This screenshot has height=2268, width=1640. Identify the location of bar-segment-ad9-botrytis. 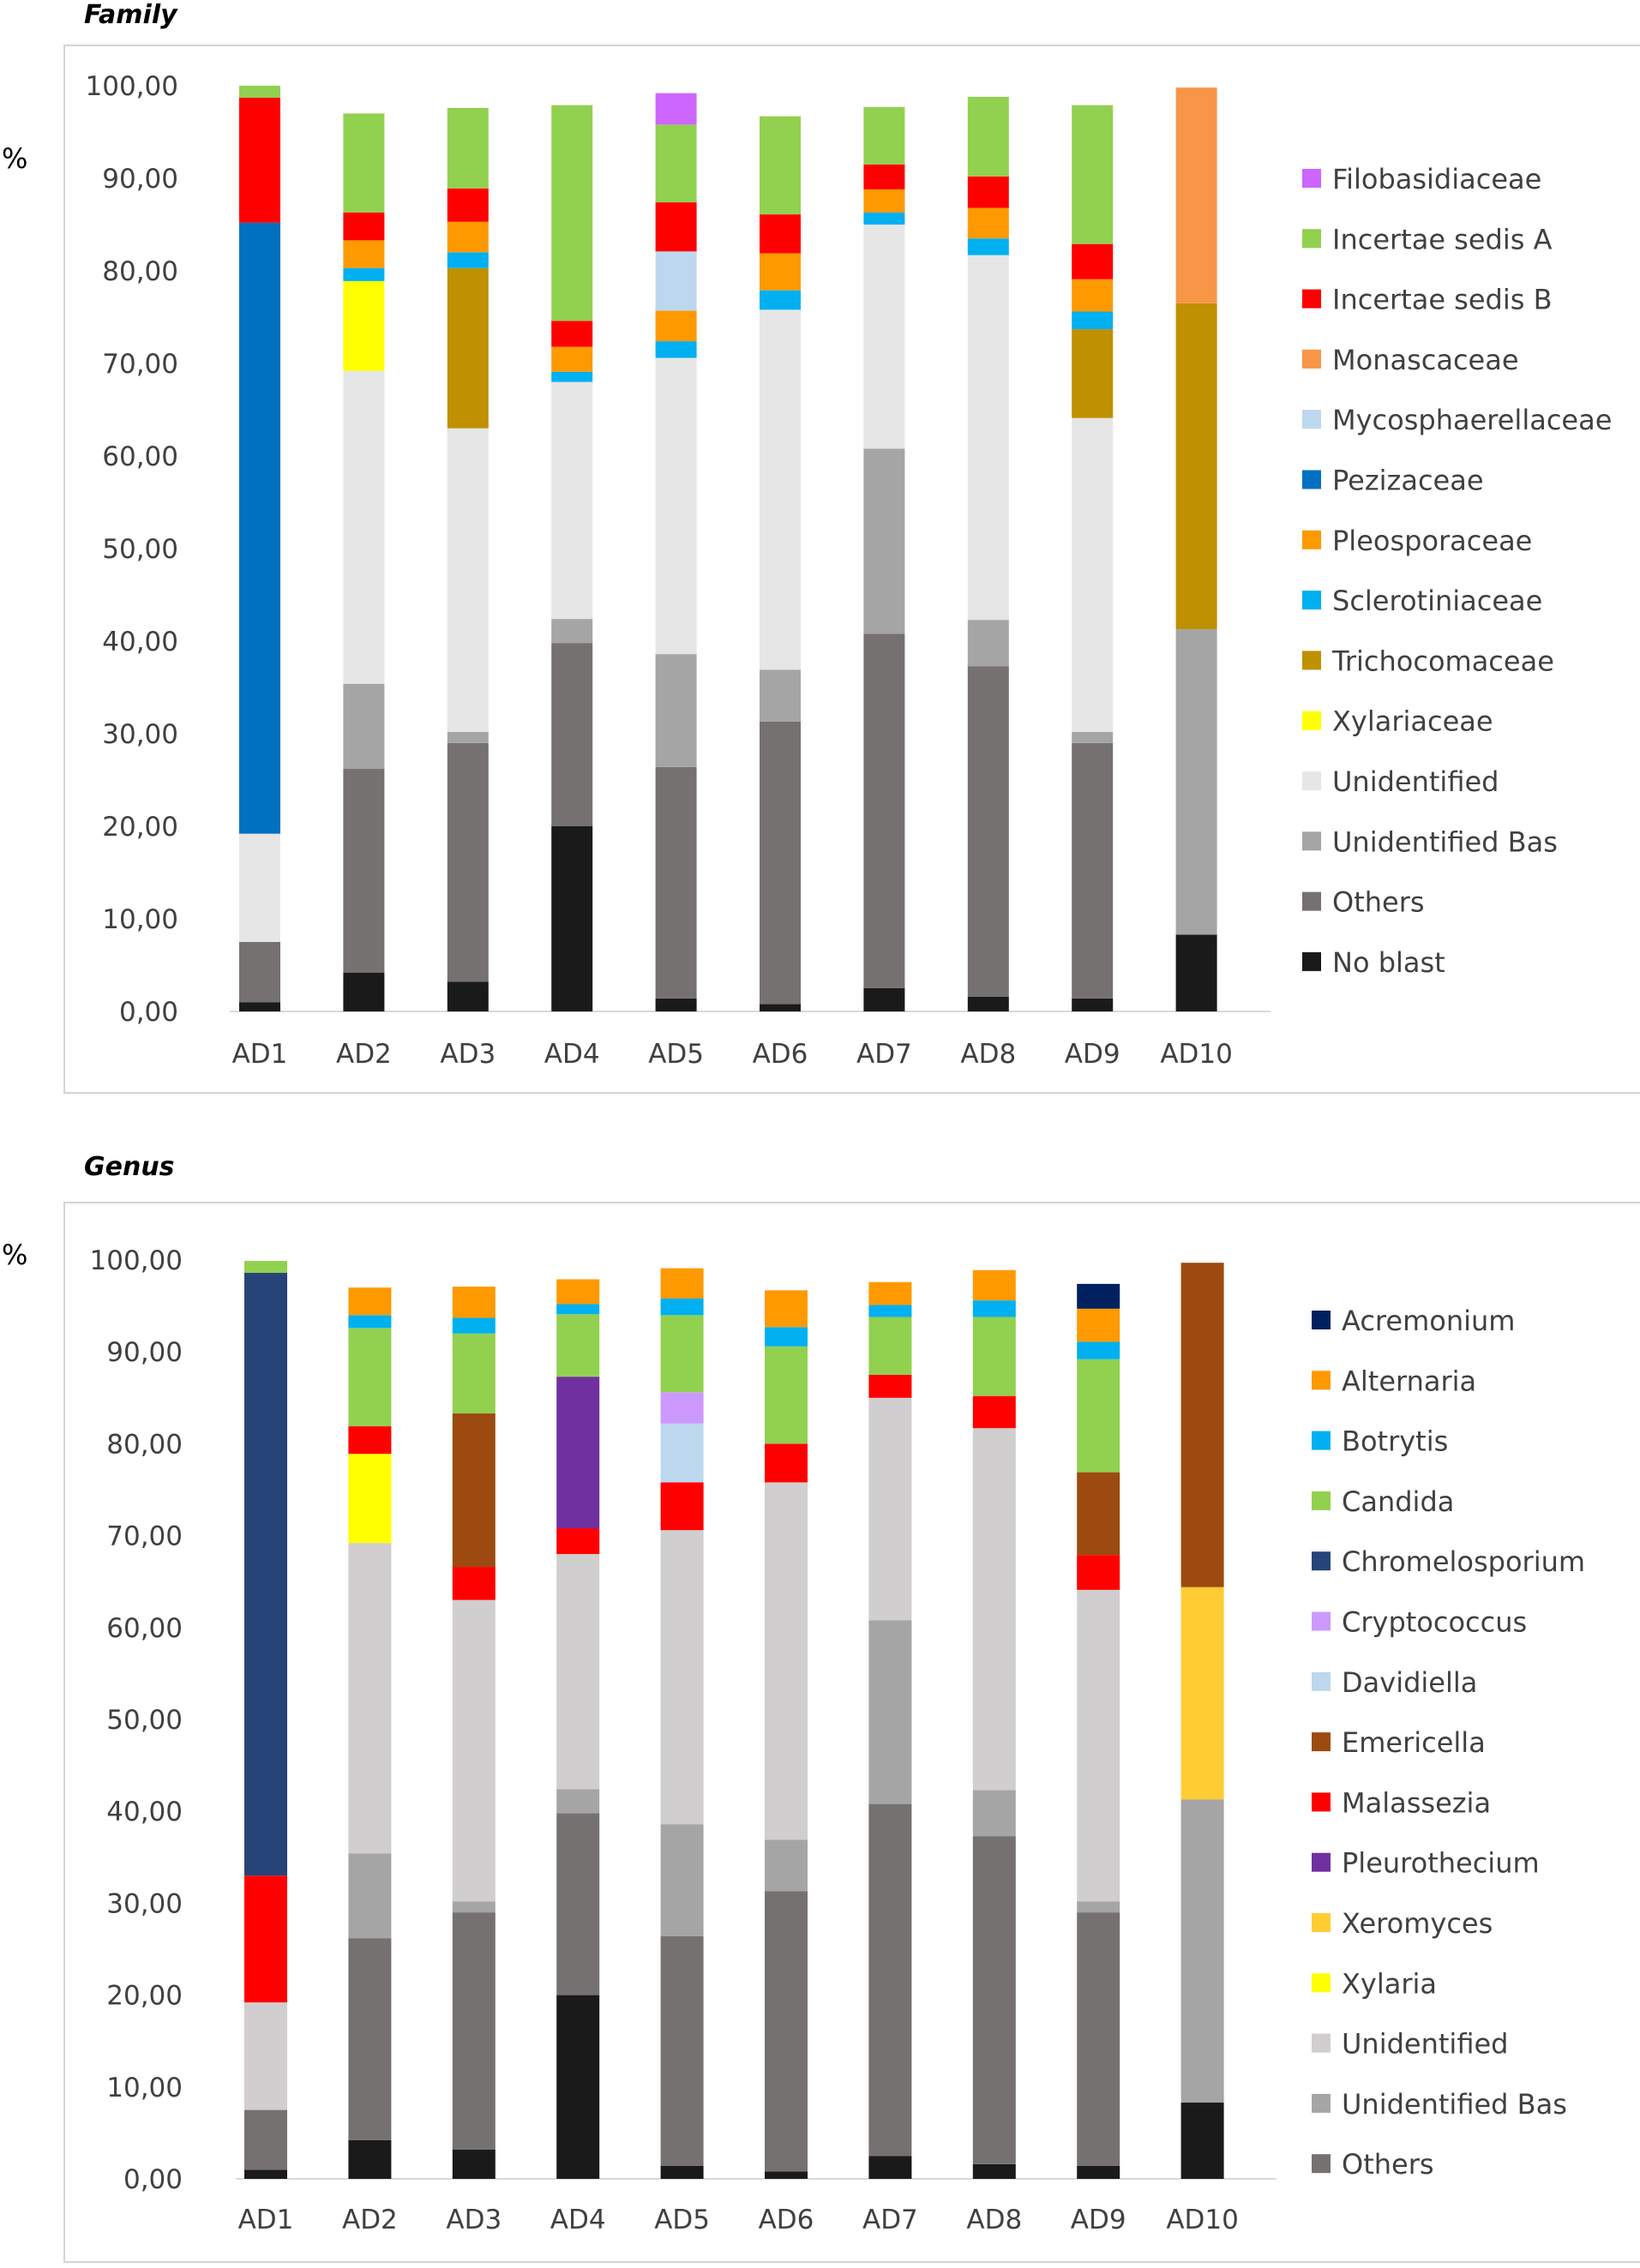
(1098, 1350).